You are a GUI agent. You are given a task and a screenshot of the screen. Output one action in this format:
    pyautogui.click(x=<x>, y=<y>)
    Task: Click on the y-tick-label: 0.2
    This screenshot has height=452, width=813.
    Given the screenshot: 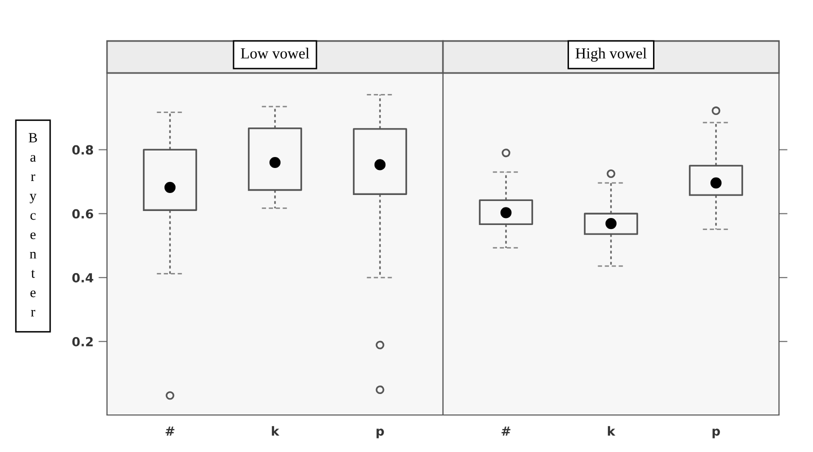 What is the action you would take?
    pyautogui.click(x=82, y=341)
    